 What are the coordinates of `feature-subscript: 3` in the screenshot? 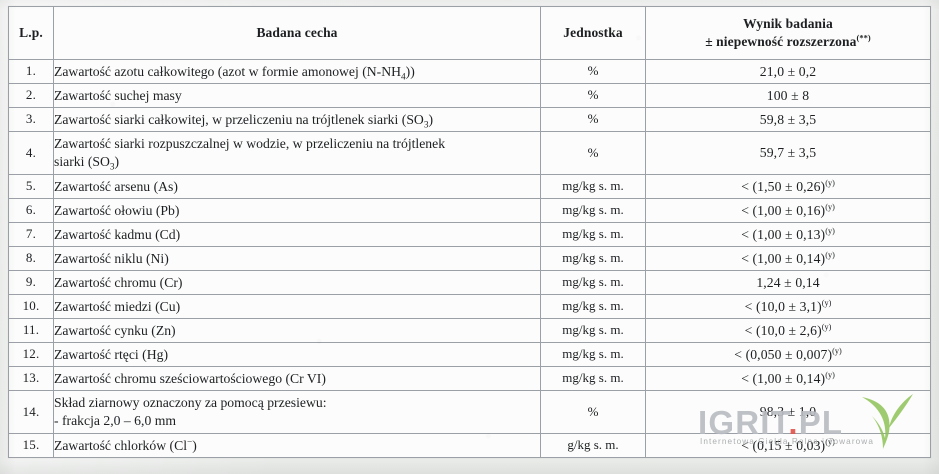 It's located at (112, 167).